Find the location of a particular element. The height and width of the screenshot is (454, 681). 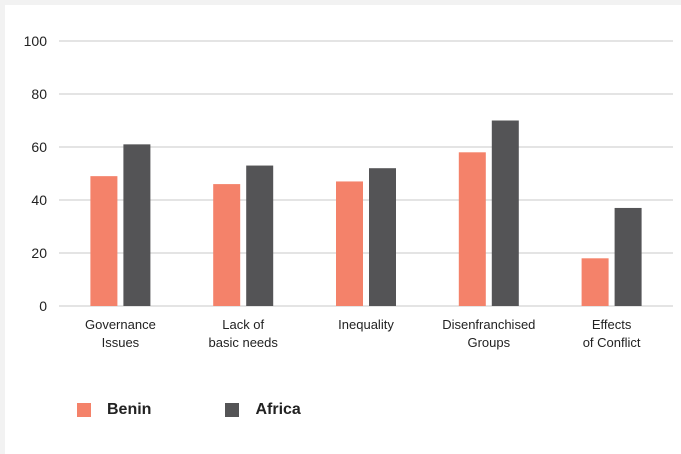

legend-label-benin: Benin is located at coordinates (129, 409).